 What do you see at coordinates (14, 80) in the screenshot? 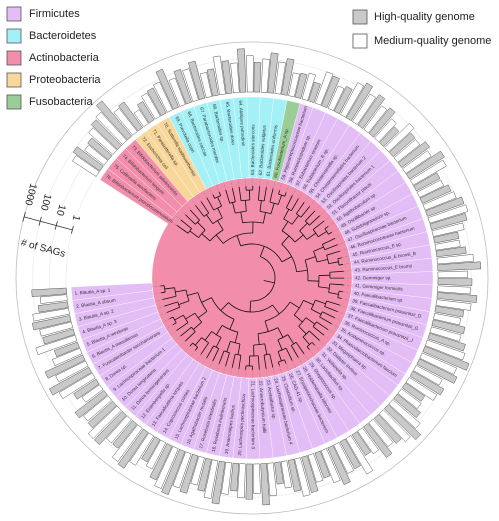
I see `legend-swatch` at bounding box center [14, 80].